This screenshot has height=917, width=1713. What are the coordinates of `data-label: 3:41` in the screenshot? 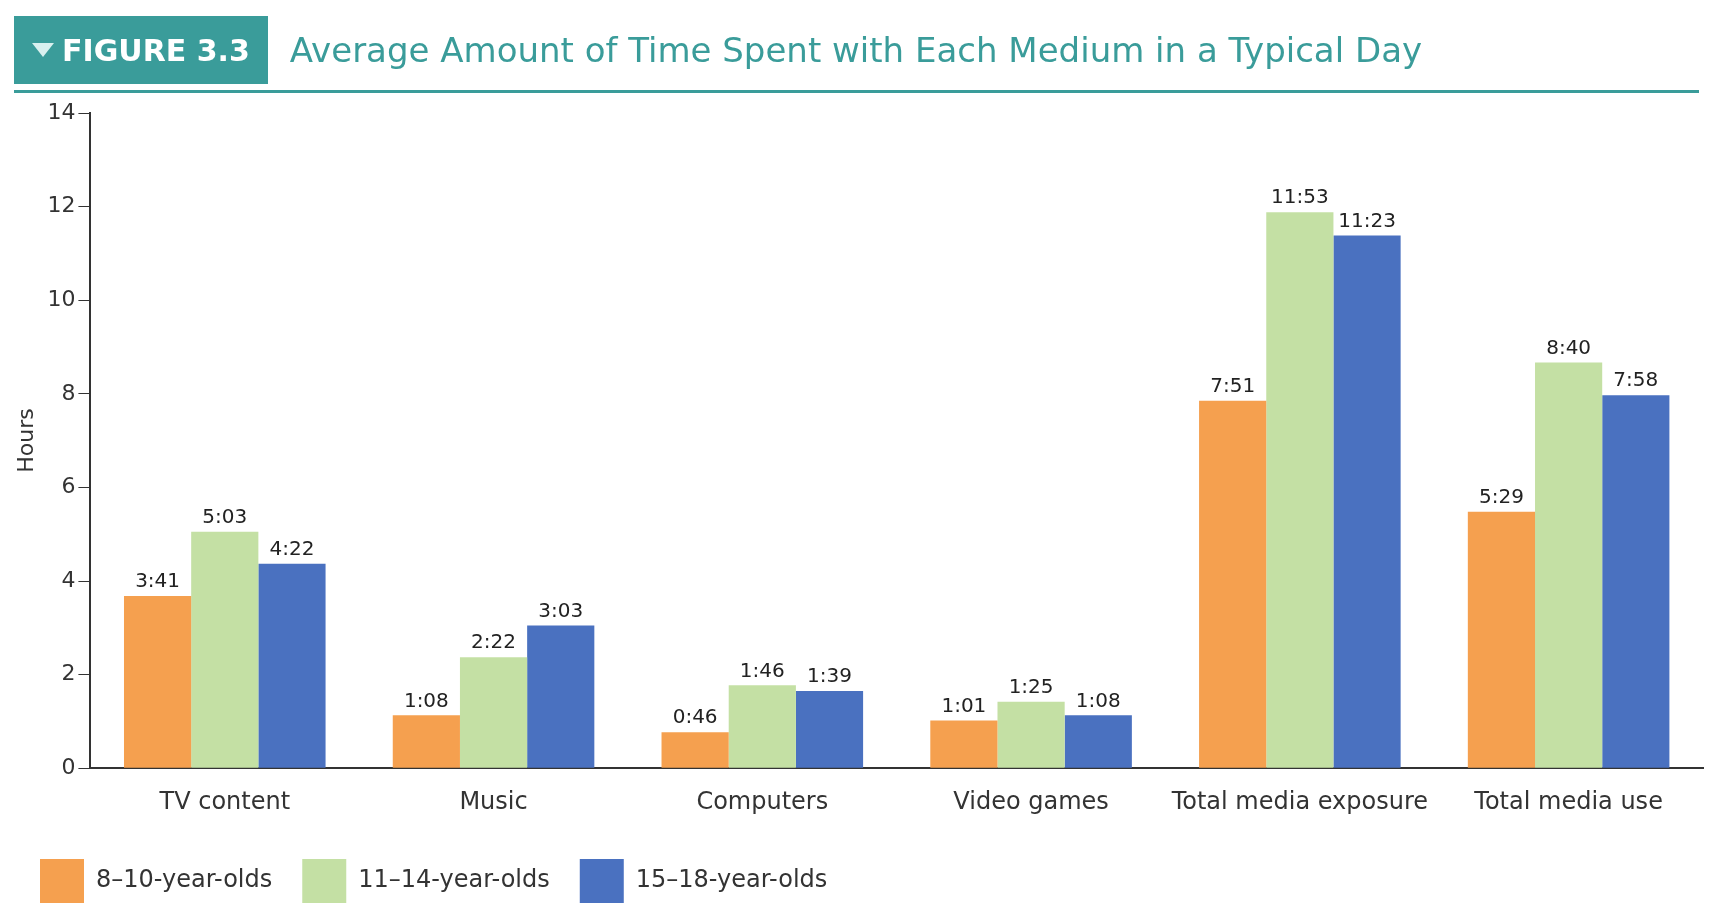 It's located at (158, 580).